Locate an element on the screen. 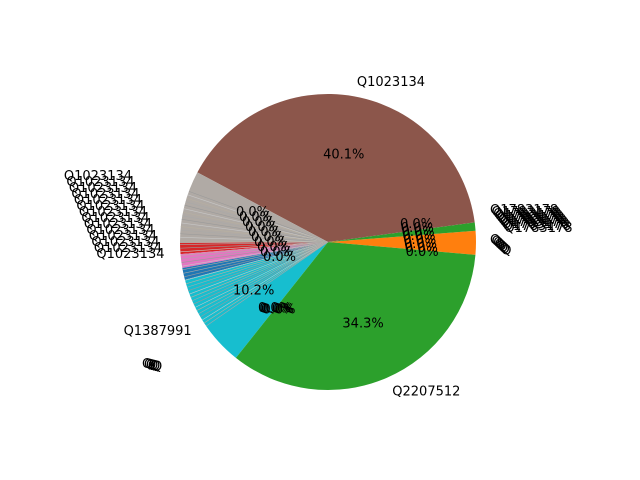 Image resolution: width=640 pixels, height=480 pixels. pie-slice-q2207512 is located at coordinates (355, 316).